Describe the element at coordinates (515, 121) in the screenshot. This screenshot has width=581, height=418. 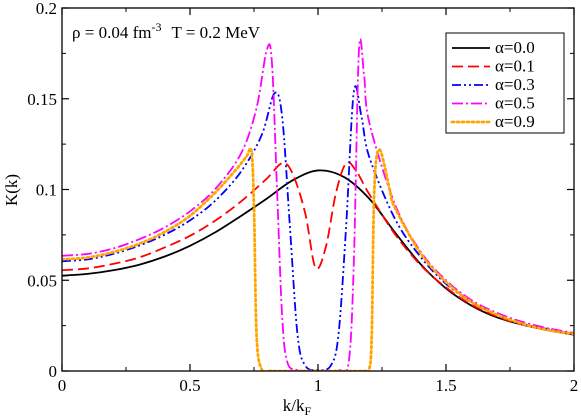
I see `legend-label-4: α=0.9` at that location.